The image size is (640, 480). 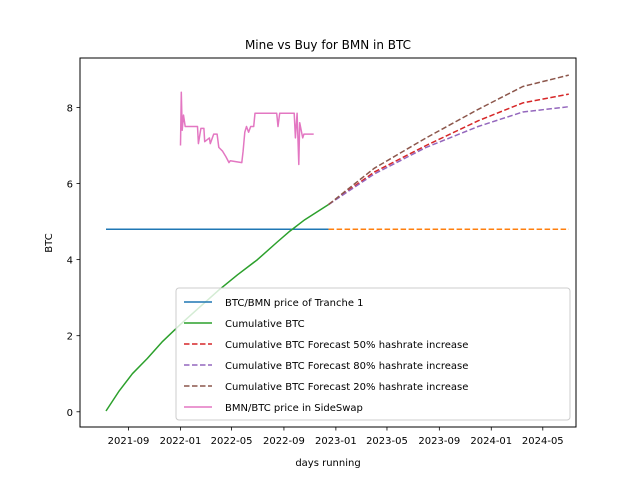 What do you see at coordinates (232, 441) in the screenshot?
I see `x-tick-label: 2022-05` at bounding box center [232, 441].